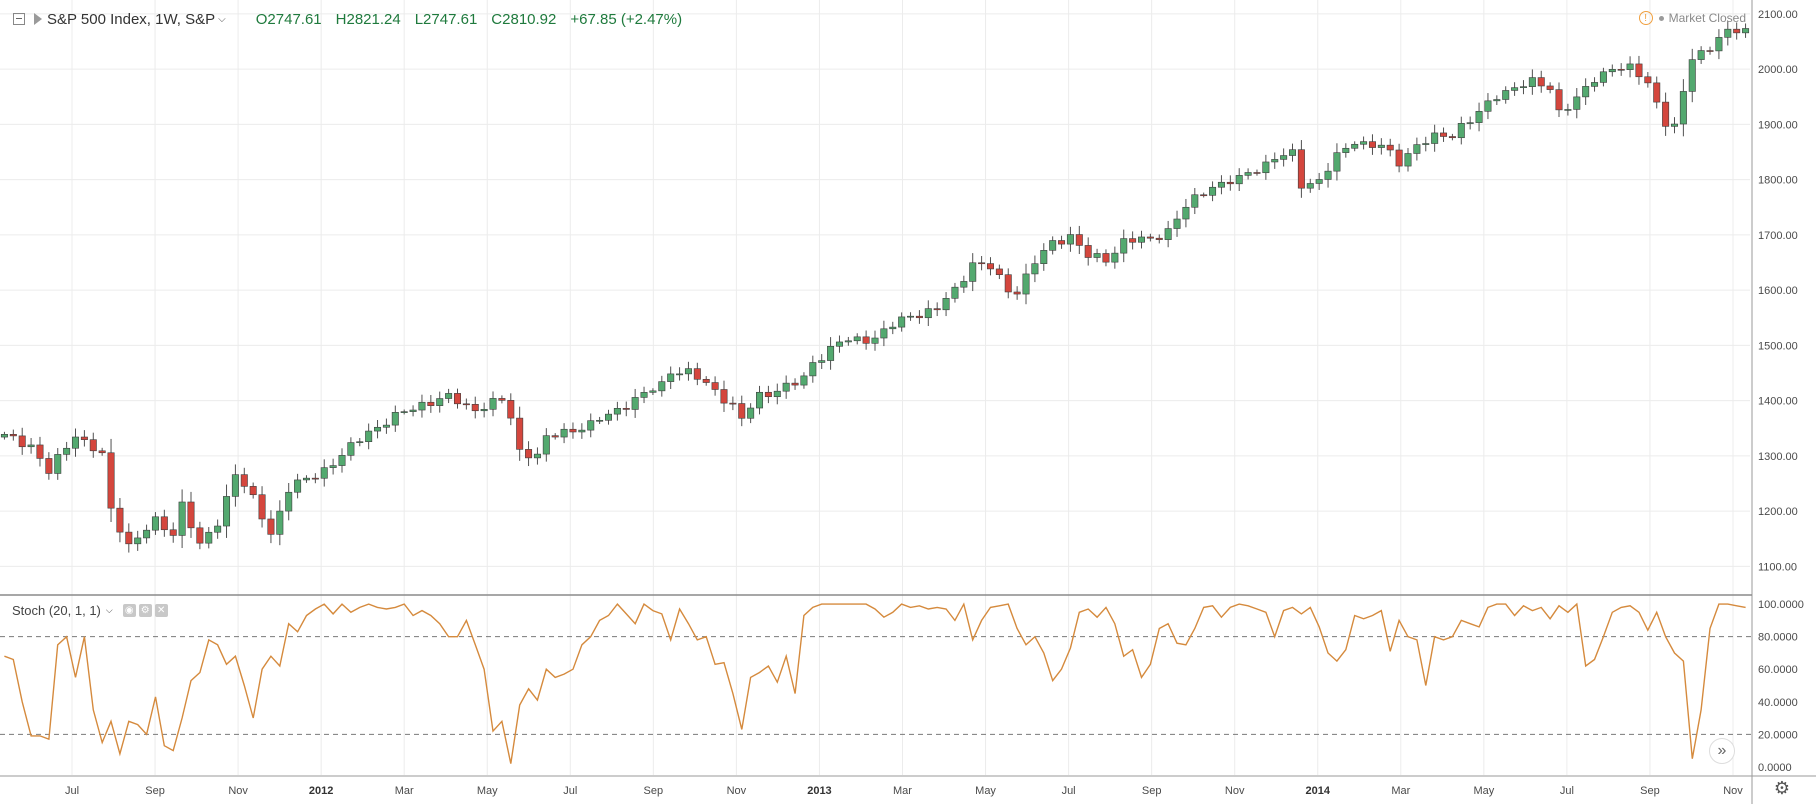 This screenshot has width=1816, height=804. What do you see at coordinates (19, 19) in the screenshot?
I see `collapse-toggle-icon` at bounding box center [19, 19].